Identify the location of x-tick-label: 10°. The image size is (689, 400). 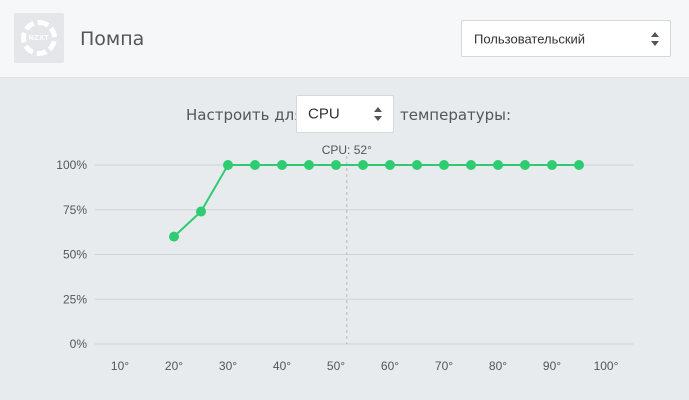
(120, 366).